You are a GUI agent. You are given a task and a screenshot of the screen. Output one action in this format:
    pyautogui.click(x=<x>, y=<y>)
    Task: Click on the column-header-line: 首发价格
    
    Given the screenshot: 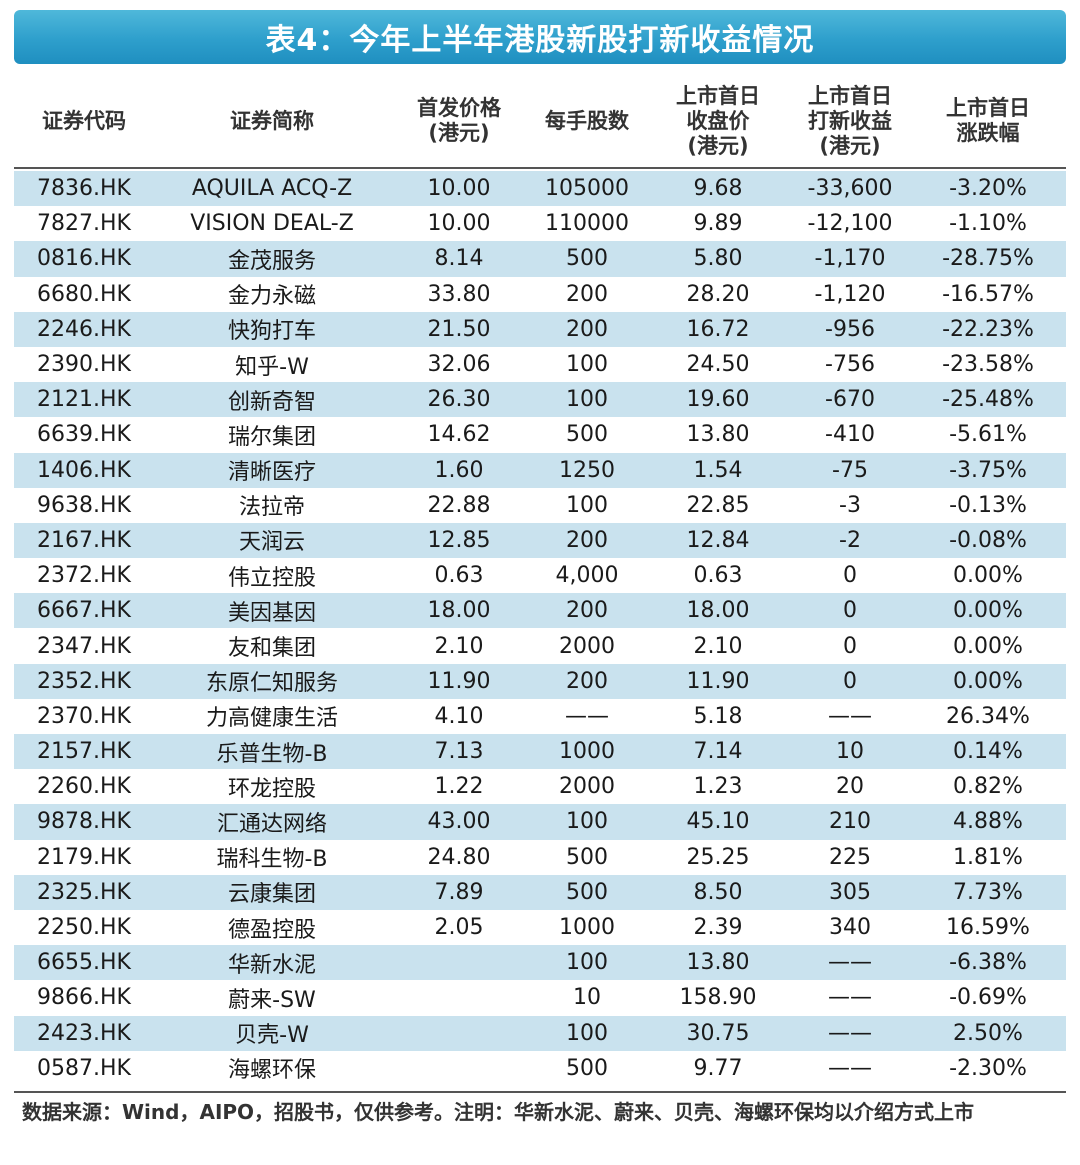 What is the action you would take?
    pyautogui.click(x=459, y=108)
    